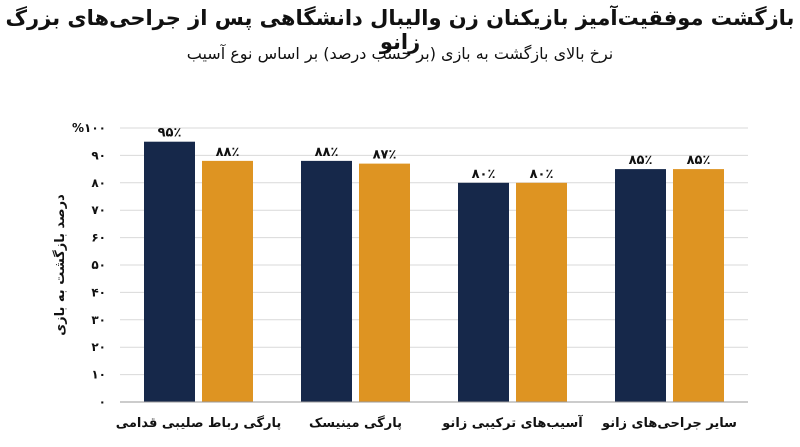 The image size is (800, 447). What do you see at coordinates (98, 347) in the screenshot?
I see `y-tick-label: ۲۰` at bounding box center [98, 347].